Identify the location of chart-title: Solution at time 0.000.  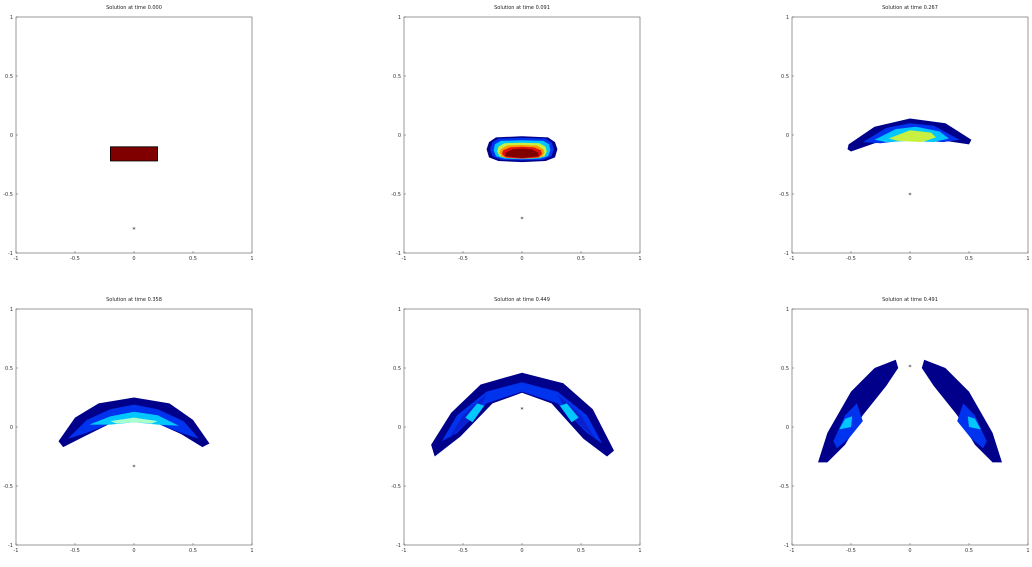
(134, 8).